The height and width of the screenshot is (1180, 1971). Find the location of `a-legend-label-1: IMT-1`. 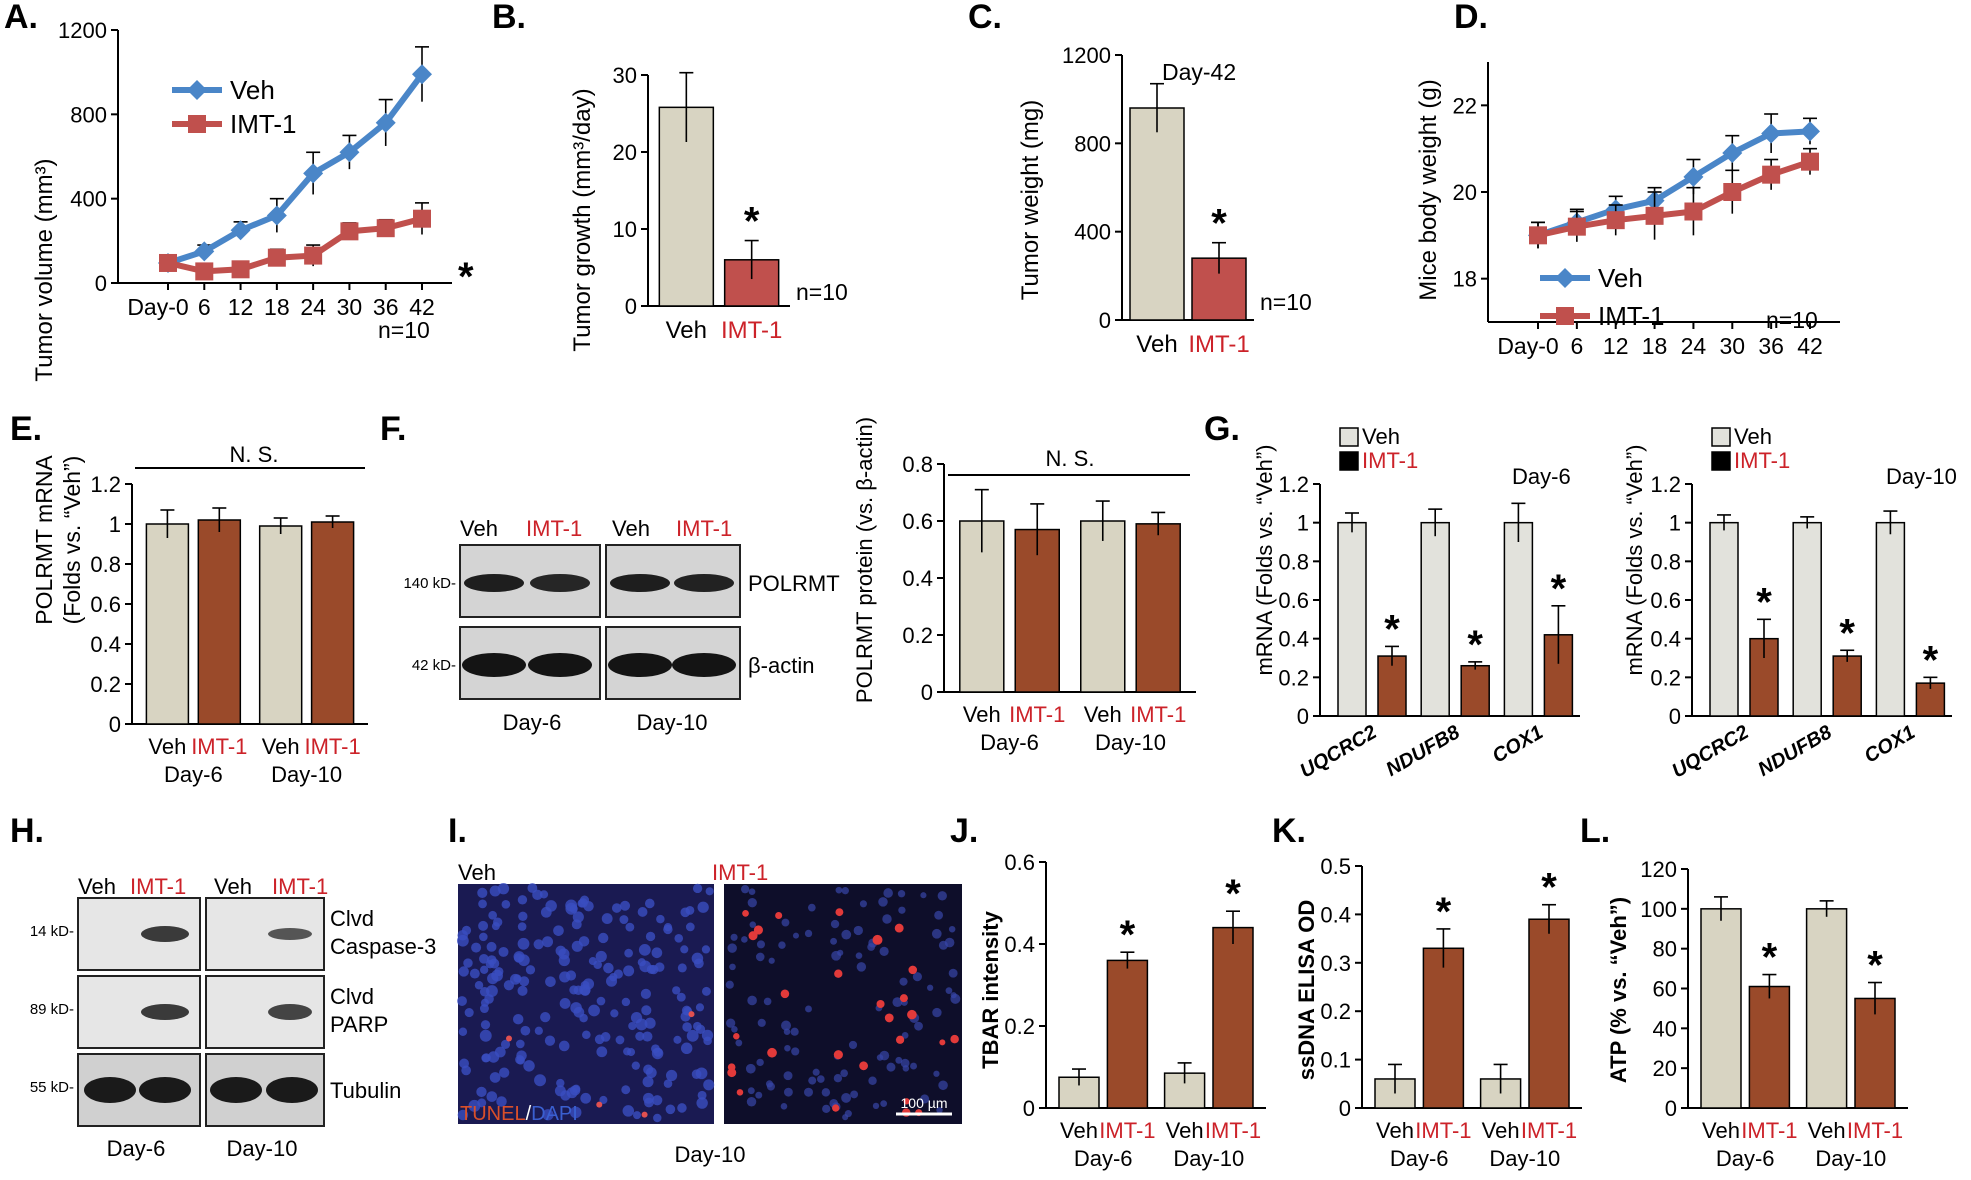

a-legend-label-1: IMT-1 is located at coordinates (263, 124).